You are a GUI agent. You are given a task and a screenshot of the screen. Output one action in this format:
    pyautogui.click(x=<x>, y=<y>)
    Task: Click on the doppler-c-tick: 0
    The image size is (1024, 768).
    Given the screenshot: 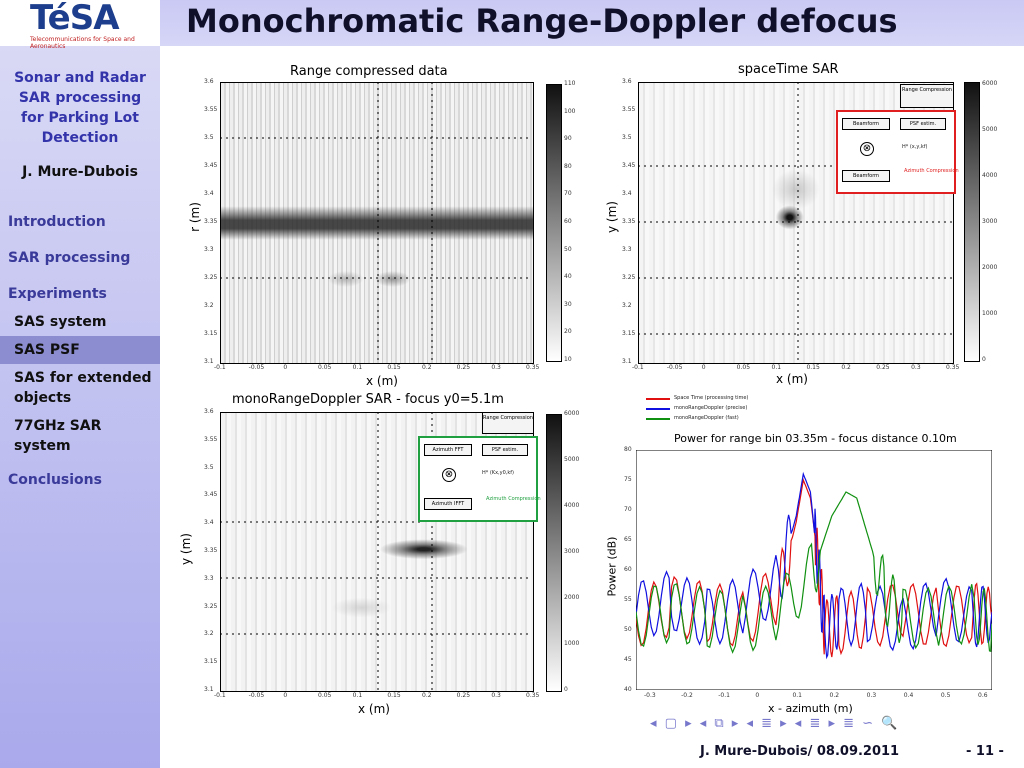 What is the action you would take?
    pyautogui.click(x=566, y=689)
    